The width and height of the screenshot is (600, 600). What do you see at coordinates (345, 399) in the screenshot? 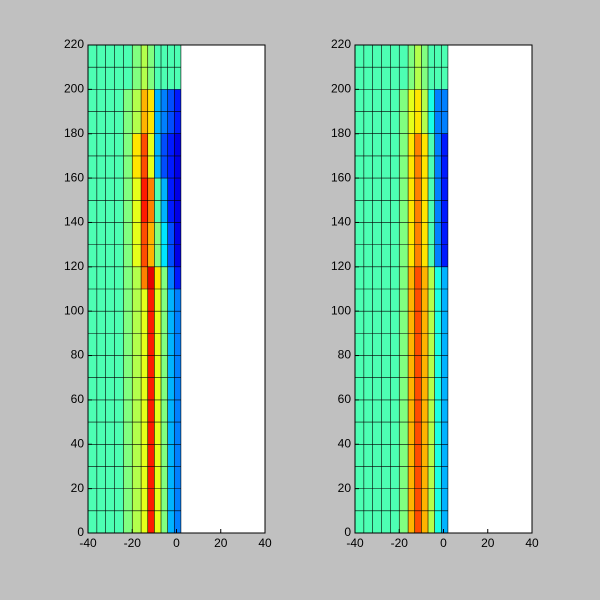
I see `y-tick-label: 60` at bounding box center [345, 399].